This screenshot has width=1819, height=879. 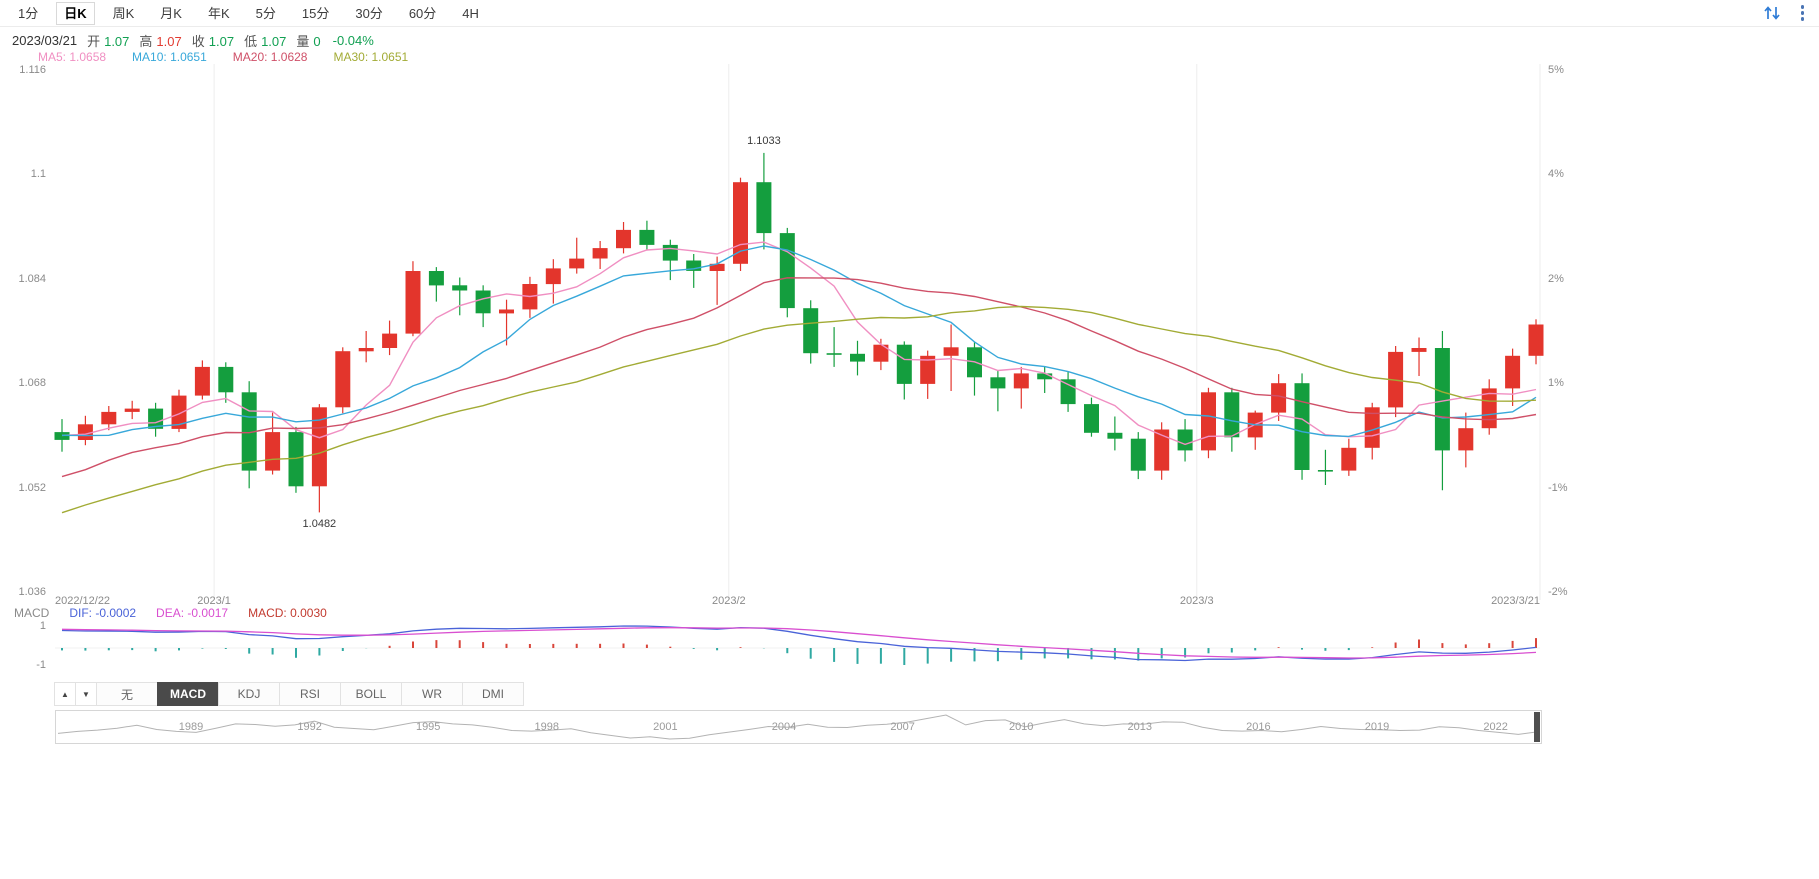 What do you see at coordinates (188, 694) in the screenshot?
I see `indicator-tab-MACD: MACD` at bounding box center [188, 694].